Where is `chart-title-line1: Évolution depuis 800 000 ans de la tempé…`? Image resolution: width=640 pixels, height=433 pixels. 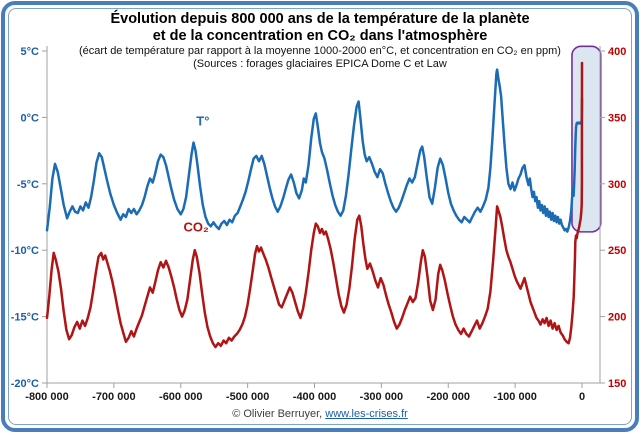 chart-title-line1: Évolution depuis 800 000 ans de la tempé… is located at coordinates (320, 19).